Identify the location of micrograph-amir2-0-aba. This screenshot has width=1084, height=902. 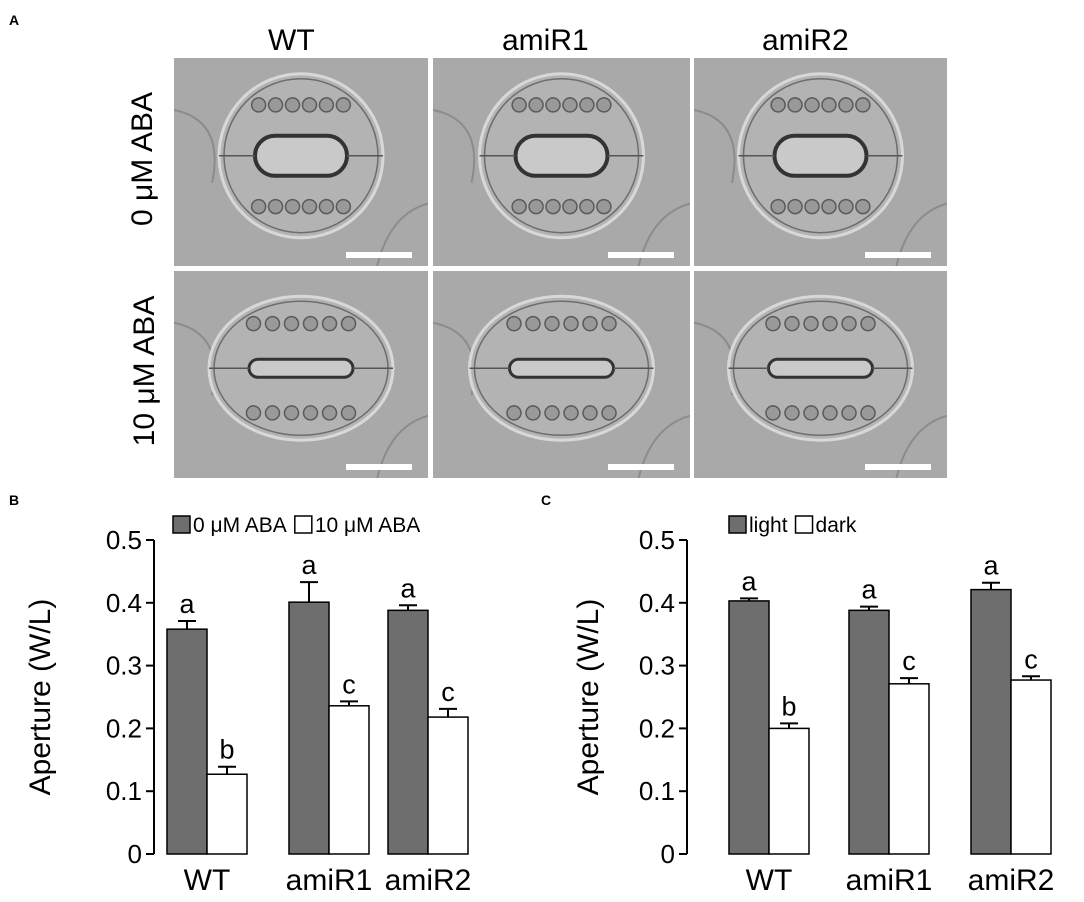
(820, 162).